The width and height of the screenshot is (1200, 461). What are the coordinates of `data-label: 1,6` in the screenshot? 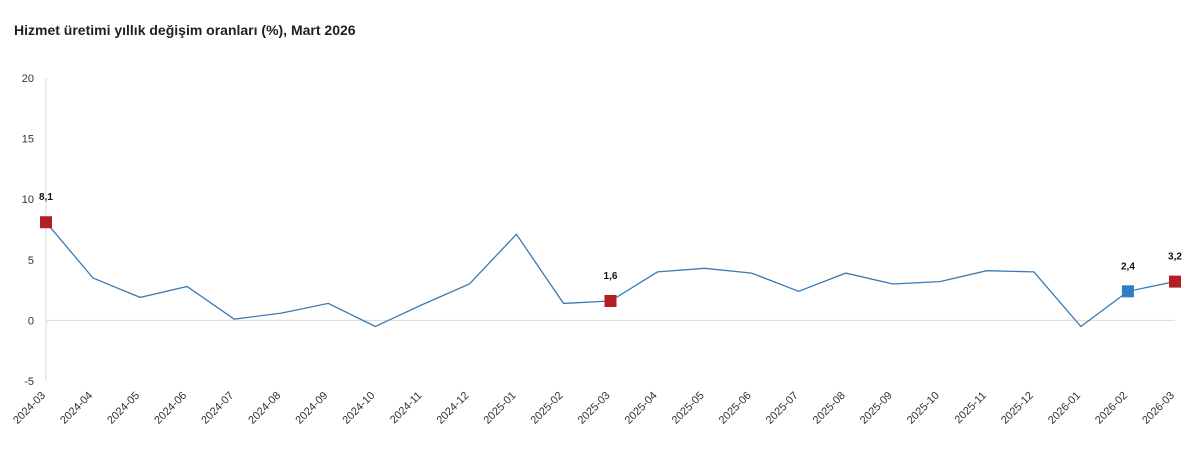 It's located at (611, 276).